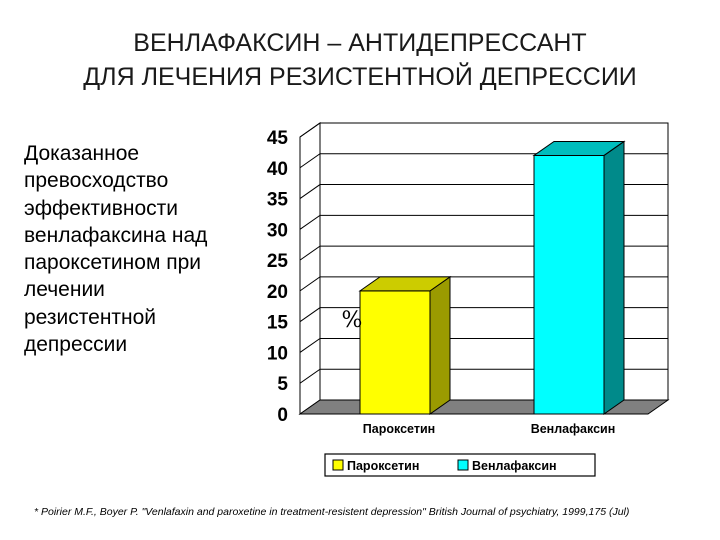 Image resolution: width=720 pixels, height=540 pixels. I want to click on legend-label-1: Пароксетин, so click(383, 466).